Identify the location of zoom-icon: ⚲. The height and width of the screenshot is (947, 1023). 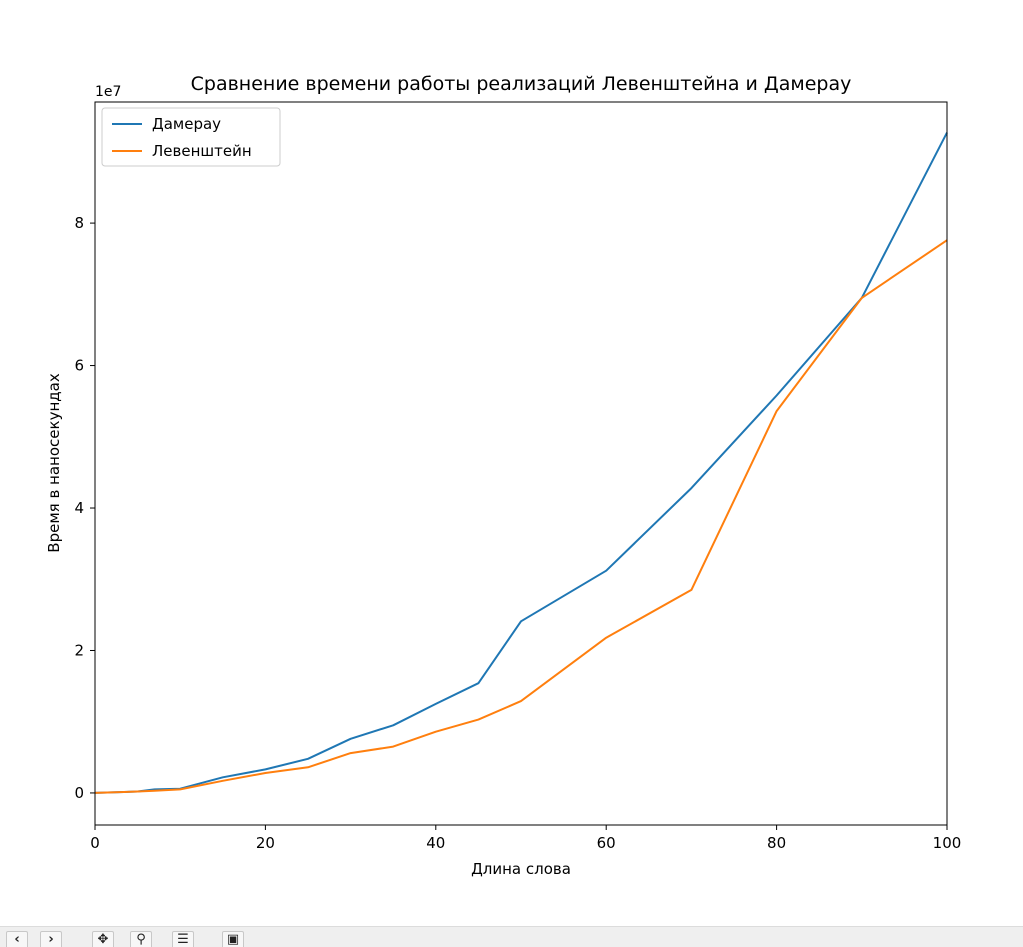
(141, 939).